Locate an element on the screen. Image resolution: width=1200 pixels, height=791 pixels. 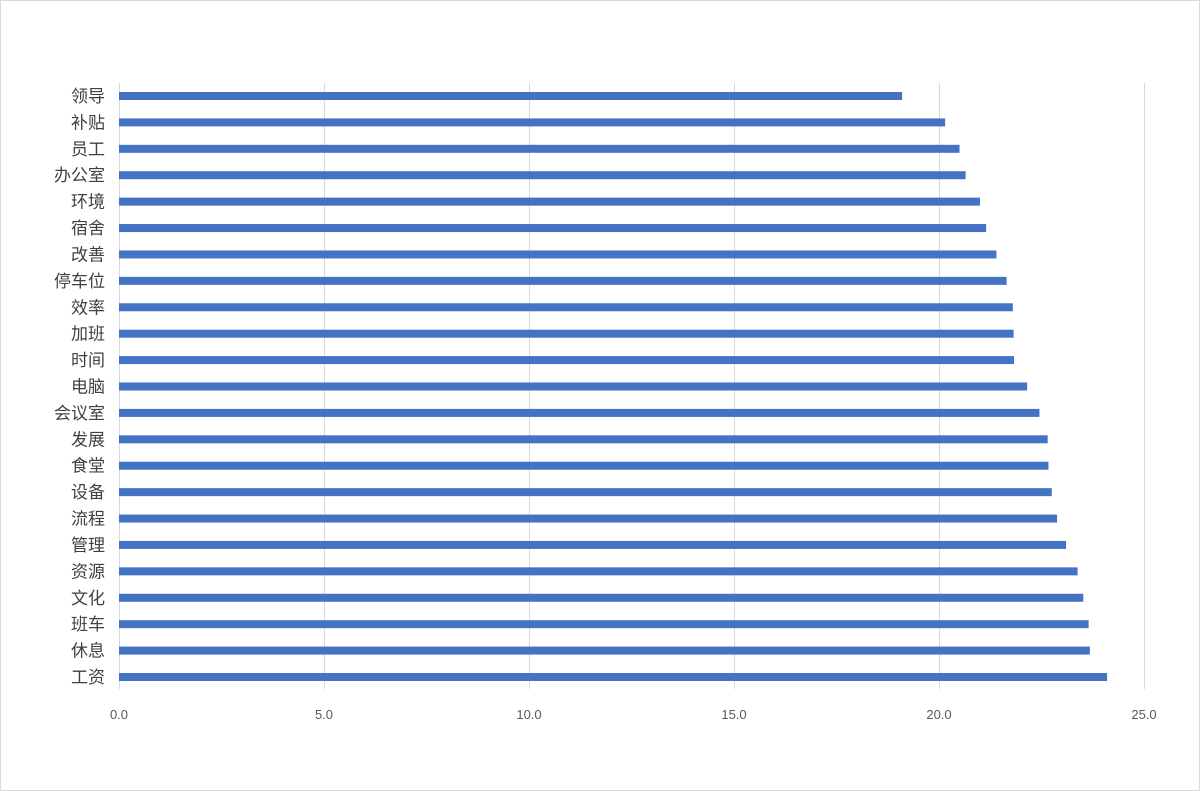
x-tick-label: 20.0 is located at coordinates (938, 714).